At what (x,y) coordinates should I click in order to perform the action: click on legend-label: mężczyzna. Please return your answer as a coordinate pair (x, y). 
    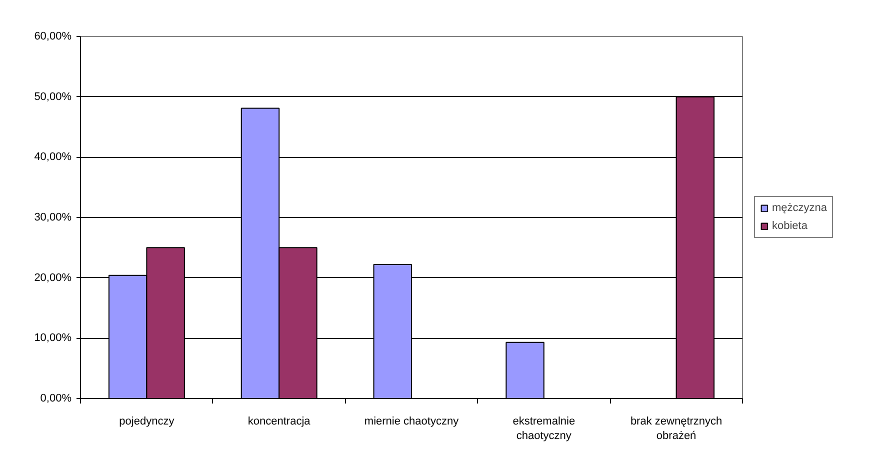
    Looking at the image, I should click on (800, 208).